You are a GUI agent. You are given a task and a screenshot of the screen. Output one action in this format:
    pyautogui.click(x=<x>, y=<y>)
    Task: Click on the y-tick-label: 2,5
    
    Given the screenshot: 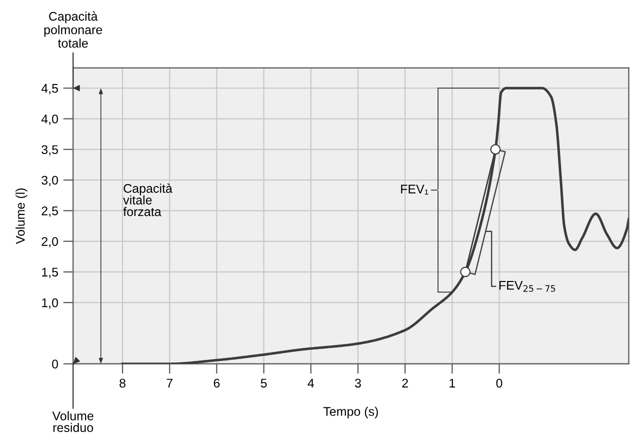 What is the action you would take?
    pyautogui.click(x=50, y=211)
    